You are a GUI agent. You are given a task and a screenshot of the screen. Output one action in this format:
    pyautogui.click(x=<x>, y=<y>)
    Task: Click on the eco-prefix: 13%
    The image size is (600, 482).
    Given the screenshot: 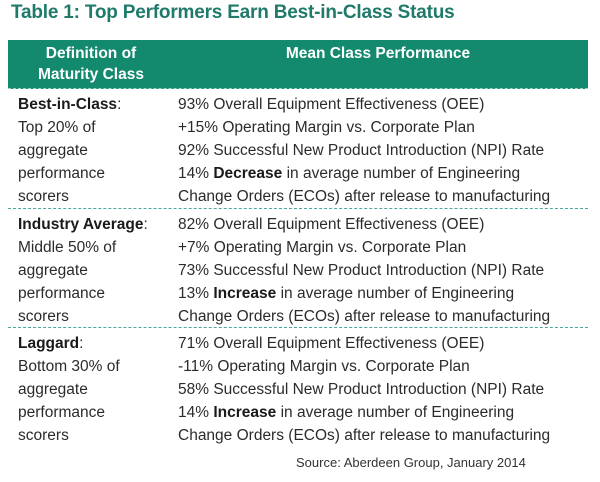 What is the action you would take?
    pyautogui.click(x=196, y=293)
    